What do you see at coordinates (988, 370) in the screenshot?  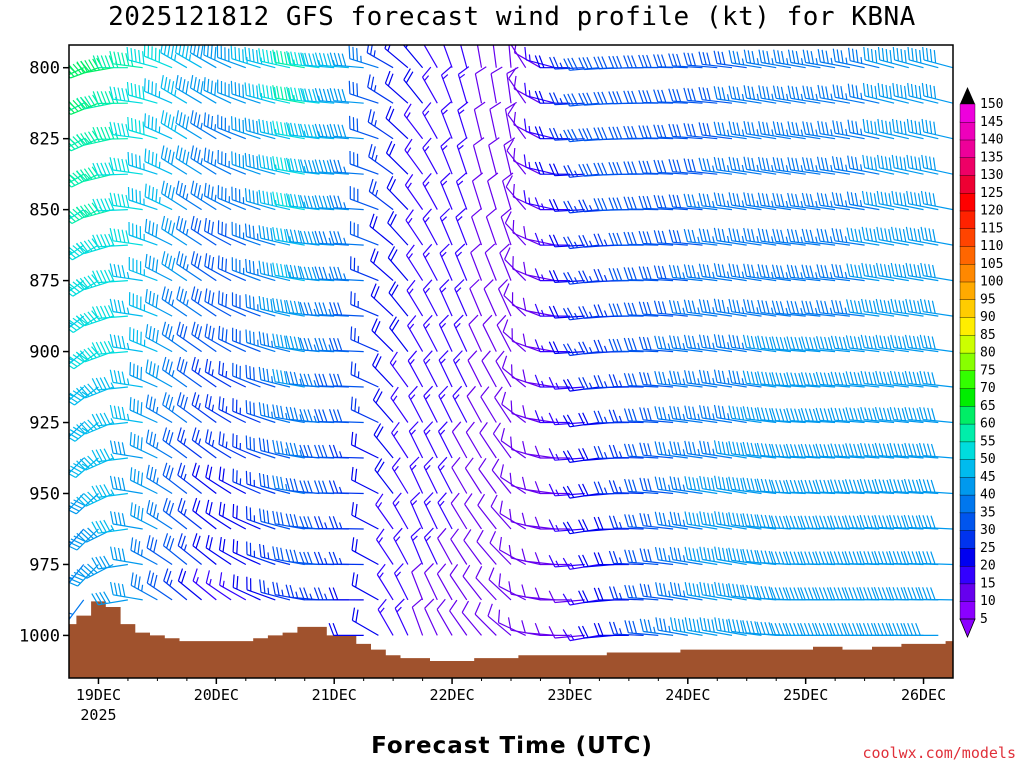 I see `colorbar-label: 75` at bounding box center [988, 370].